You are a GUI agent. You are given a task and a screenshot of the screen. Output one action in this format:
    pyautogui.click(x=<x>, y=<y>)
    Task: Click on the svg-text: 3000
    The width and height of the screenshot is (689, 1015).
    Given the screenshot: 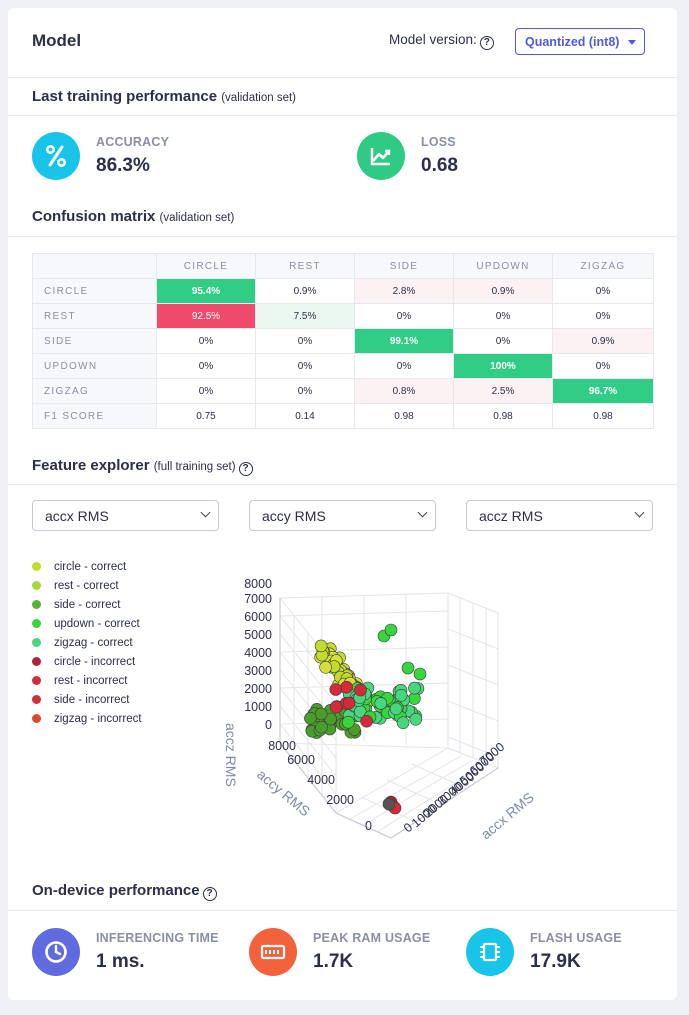 What is the action you would take?
    pyautogui.click(x=258, y=671)
    